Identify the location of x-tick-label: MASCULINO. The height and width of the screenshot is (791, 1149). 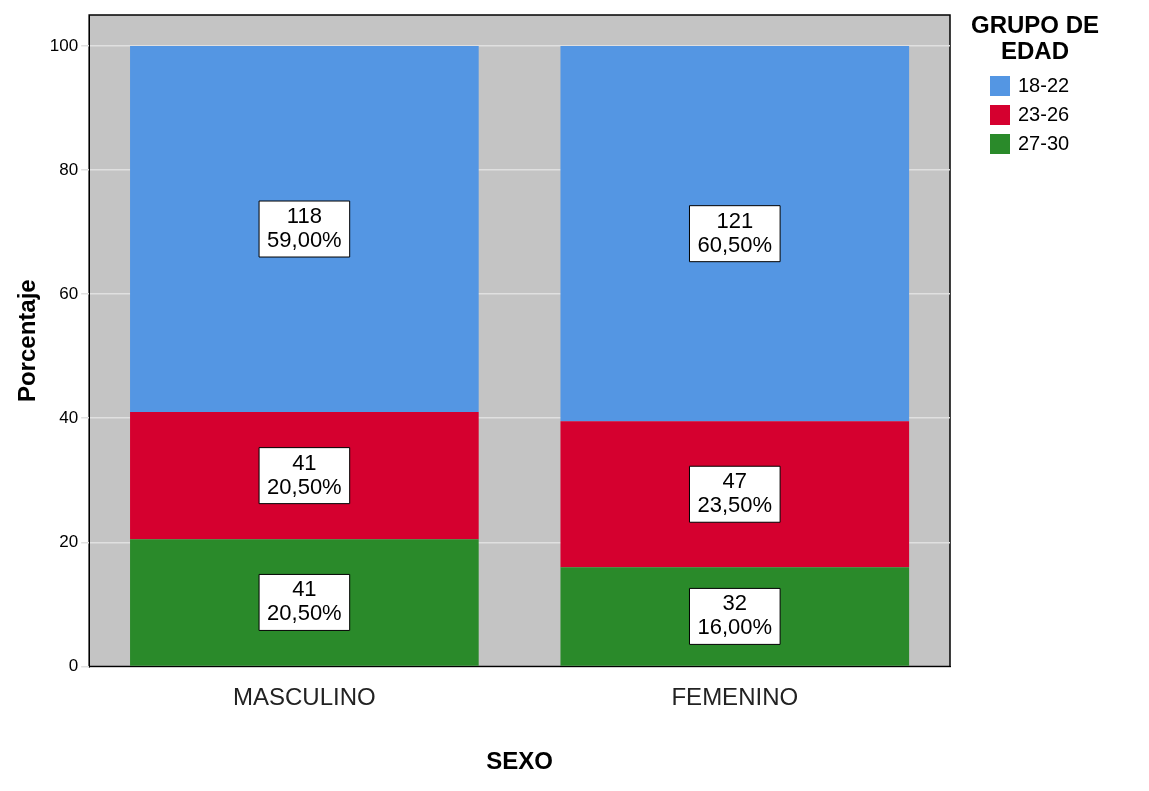
(304, 697).